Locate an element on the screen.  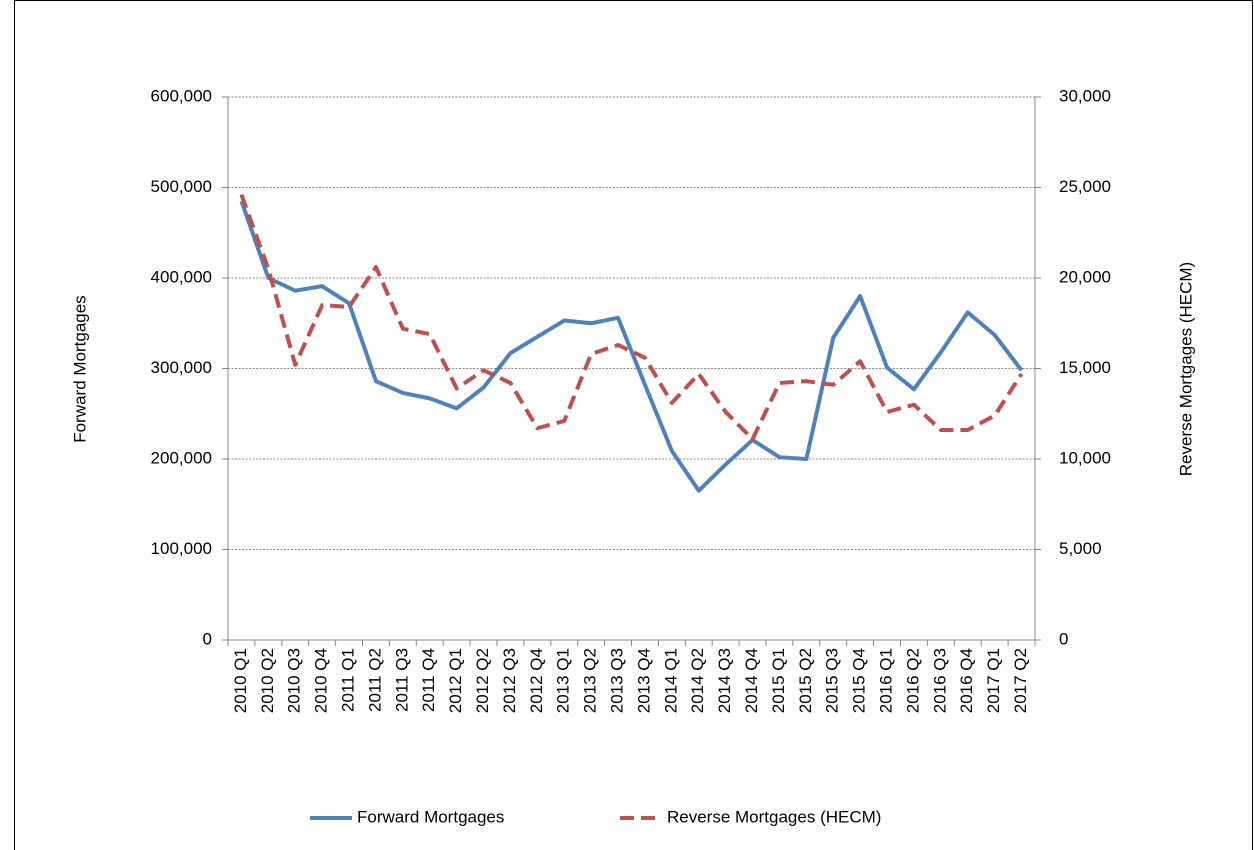
y2-tick-label: 30,000 is located at coordinates (1085, 95).